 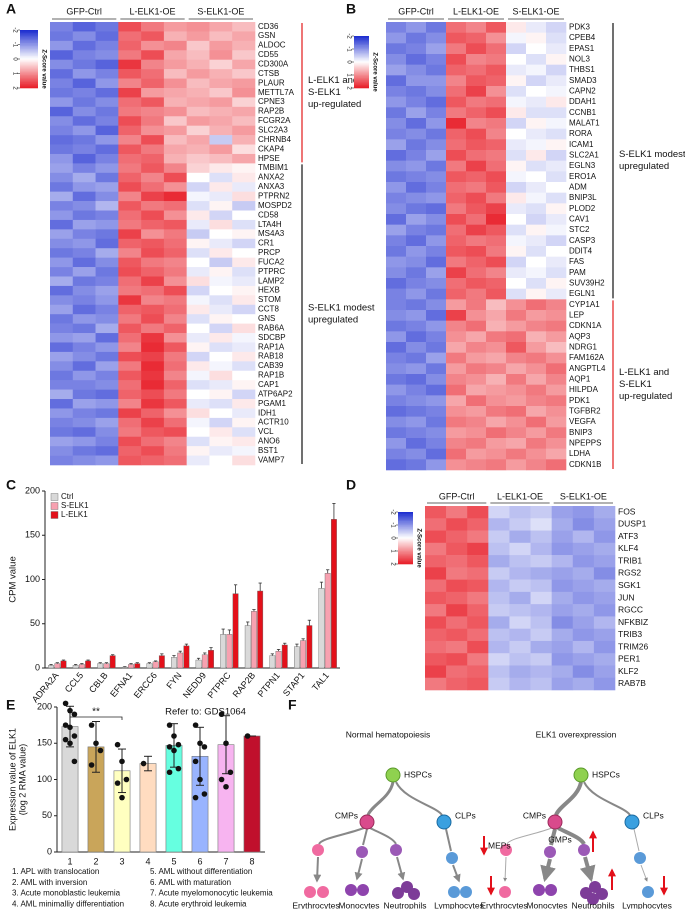 I want to click on diagram-title: Normal hematopoiesis, so click(x=388, y=734).